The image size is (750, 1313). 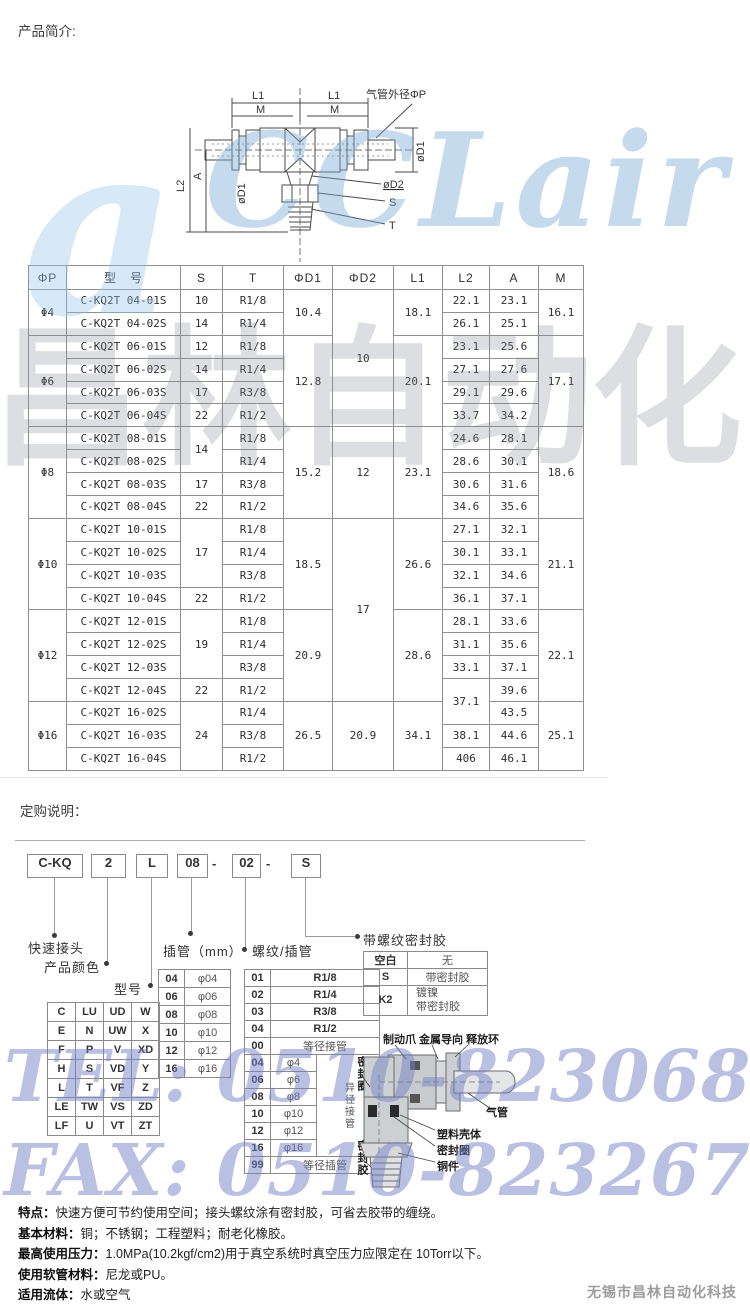 What do you see at coordinates (253, 690) in the screenshot?
I see `table-cell: R1/2` at bounding box center [253, 690].